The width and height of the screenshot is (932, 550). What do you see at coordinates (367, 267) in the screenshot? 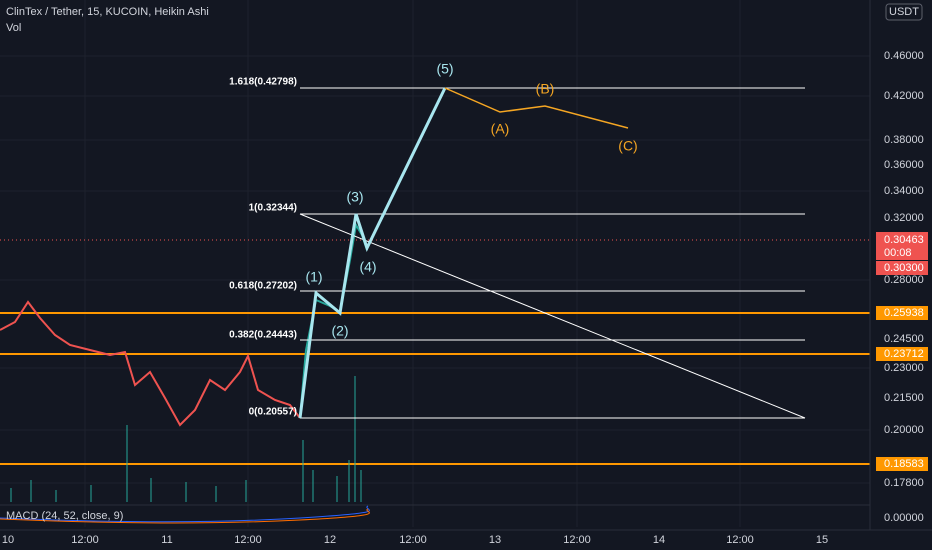
I see `wave-label: (4)` at bounding box center [367, 267].